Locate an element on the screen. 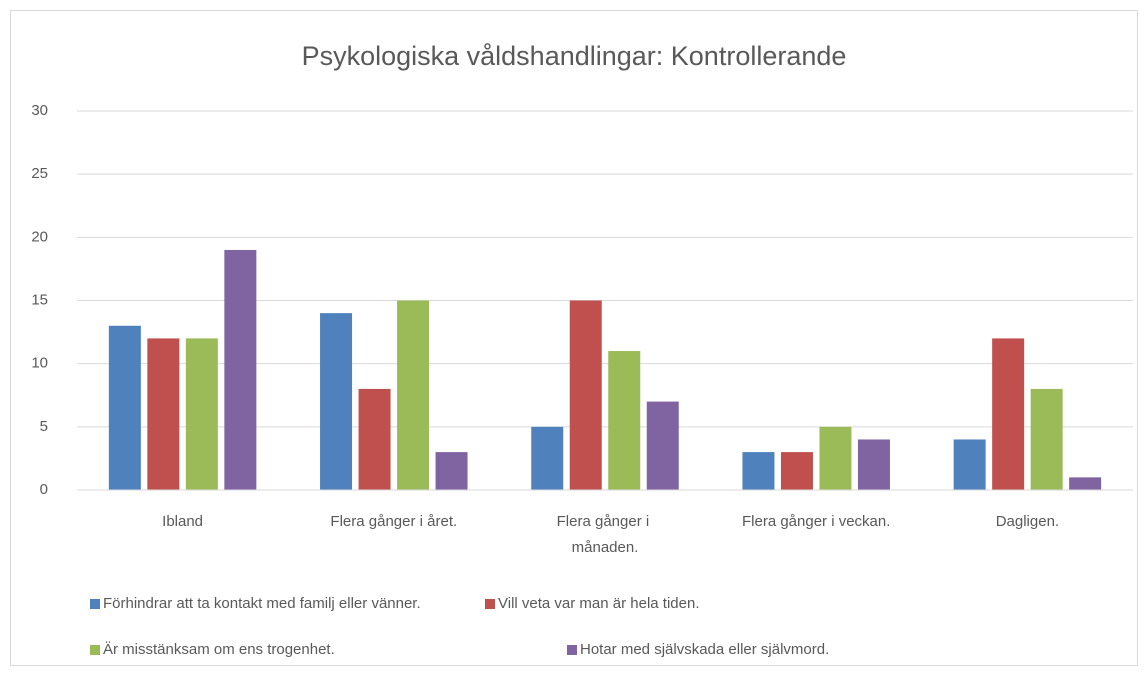  x-tick-label: Flera gånger i året. is located at coordinates (393, 521).